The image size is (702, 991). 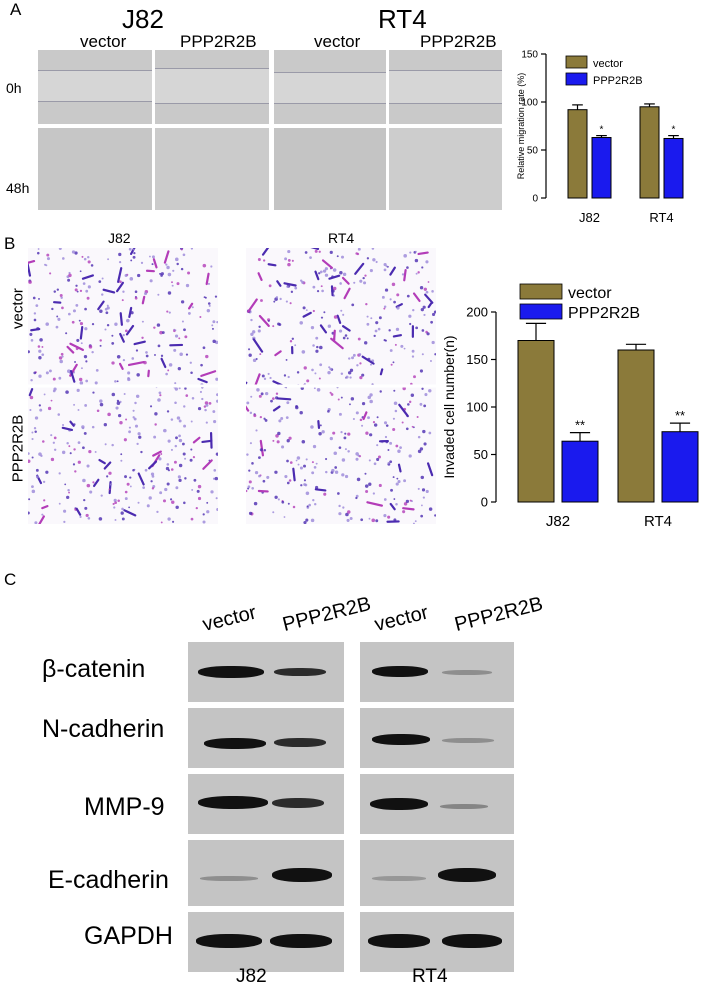 What do you see at coordinates (673, 168) in the screenshot?
I see `bar-PPP2R2B-RT4` at bounding box center [673, 168].